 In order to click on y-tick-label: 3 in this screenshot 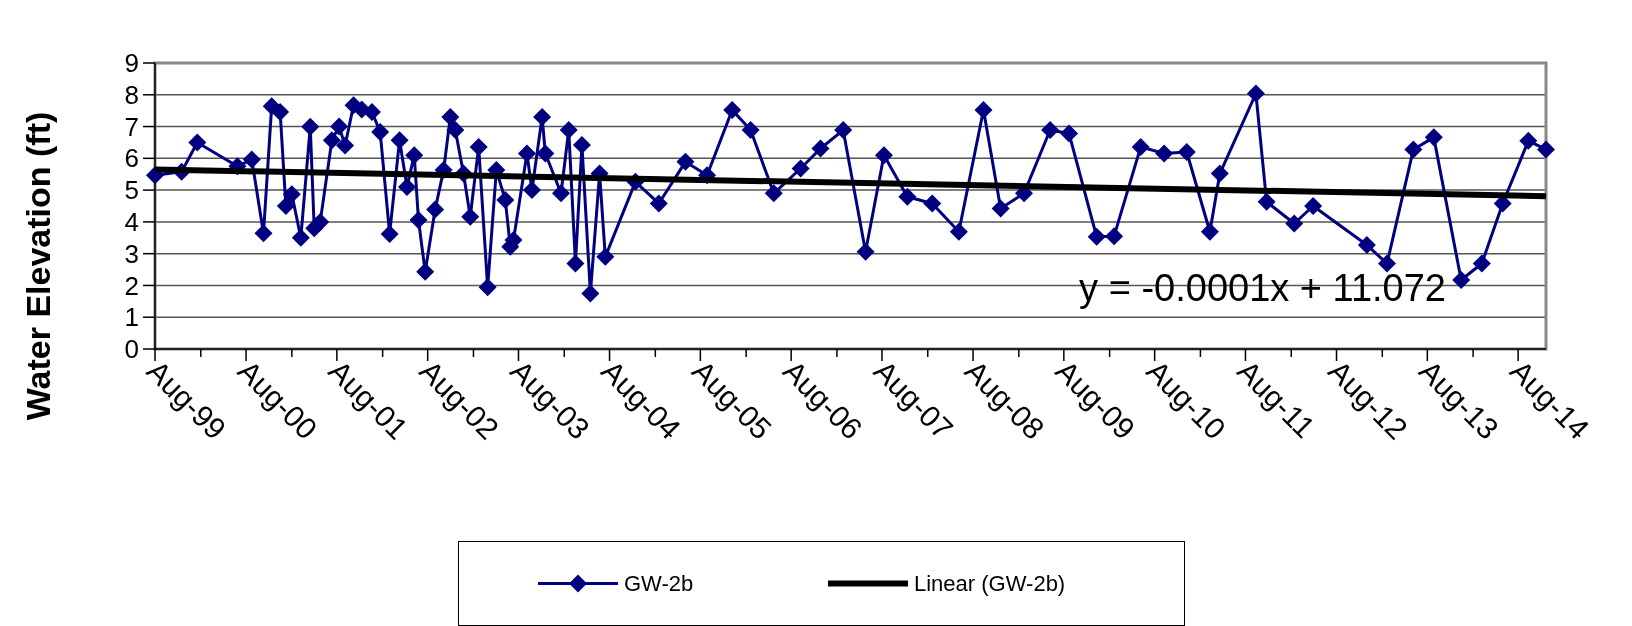, I will do `click(131, 253)`.